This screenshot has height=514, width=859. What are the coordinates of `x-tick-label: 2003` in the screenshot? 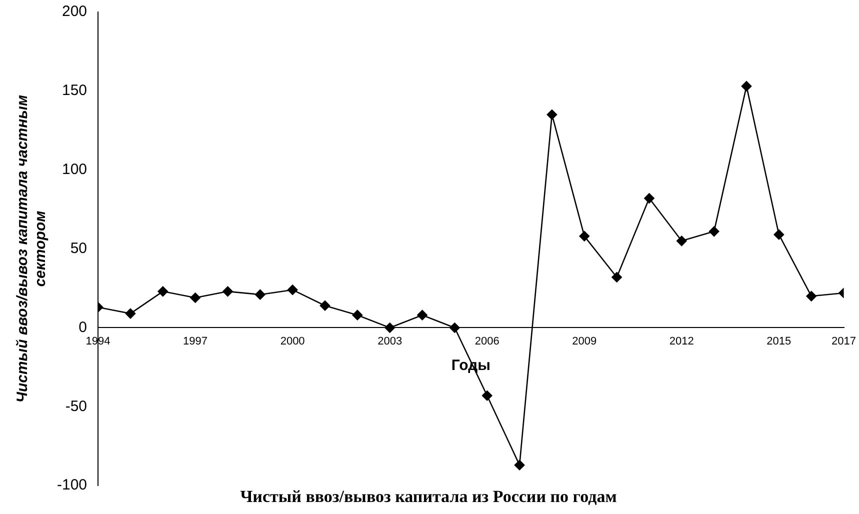 It's located at (390, 341).